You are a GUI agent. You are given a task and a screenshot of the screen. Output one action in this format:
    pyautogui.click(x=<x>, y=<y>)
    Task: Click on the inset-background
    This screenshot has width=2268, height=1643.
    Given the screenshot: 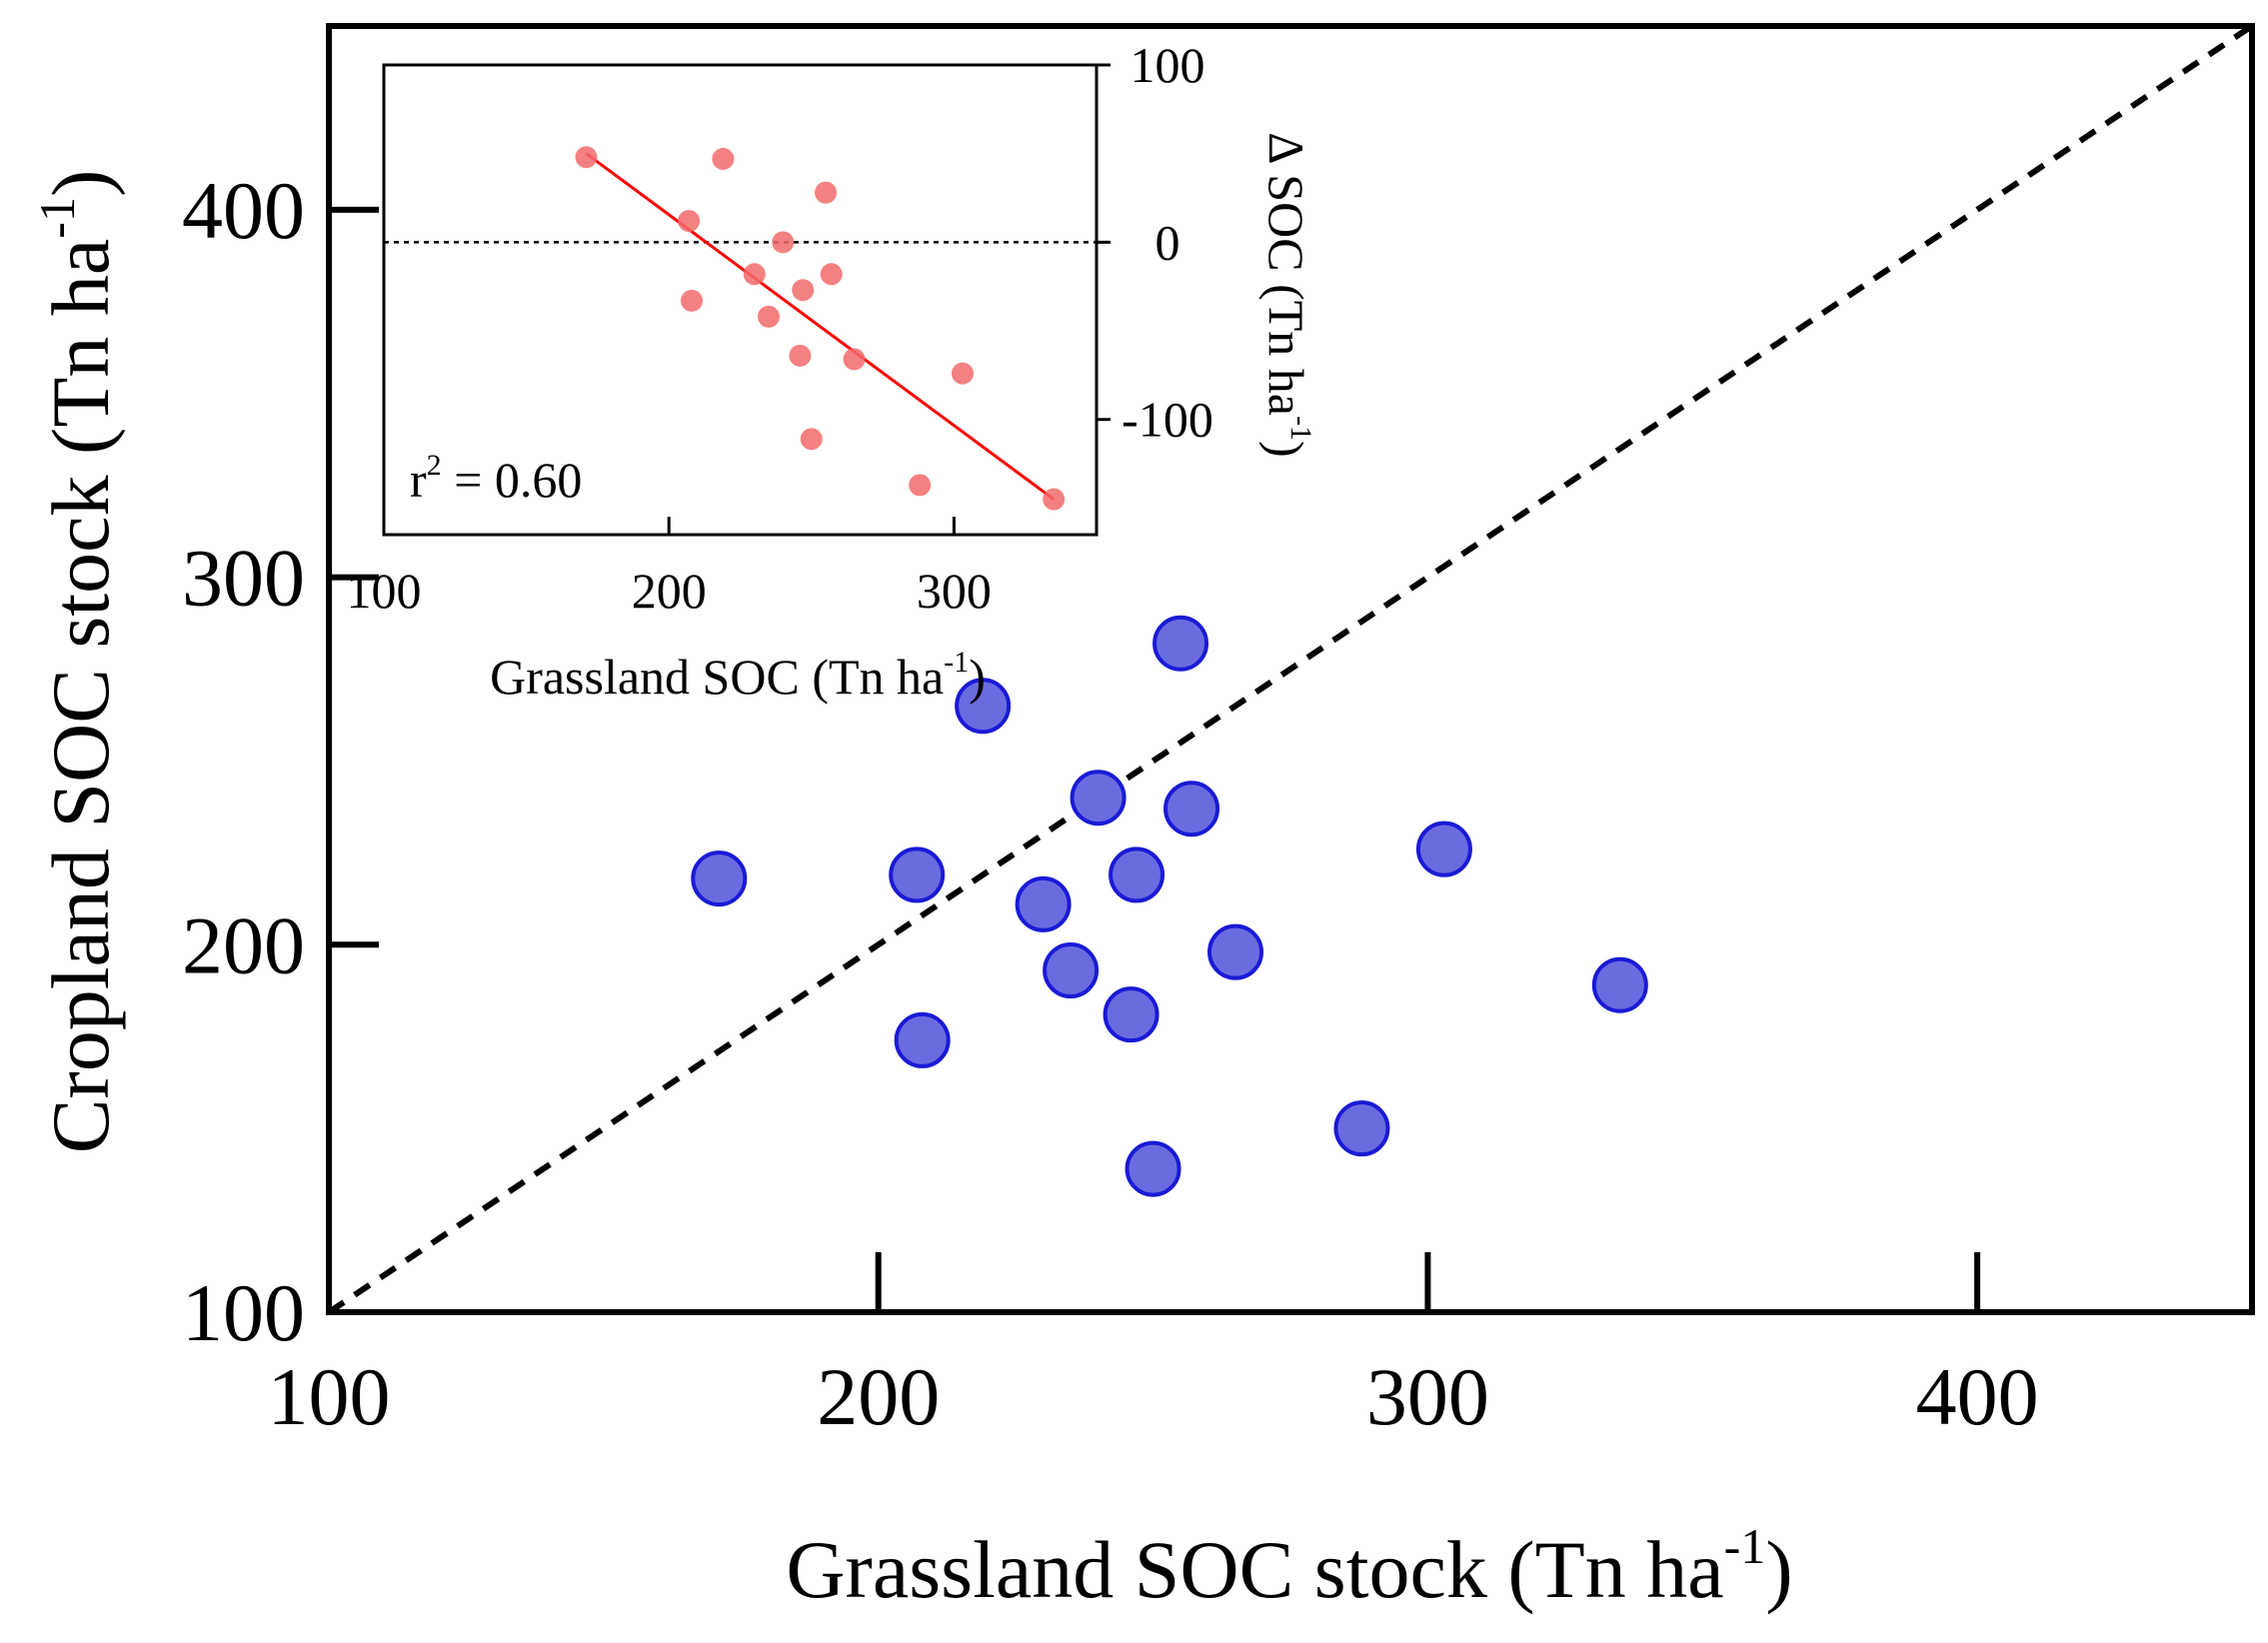 What is the action you would take?
    pyautogui.click(x=741, y=300)
    